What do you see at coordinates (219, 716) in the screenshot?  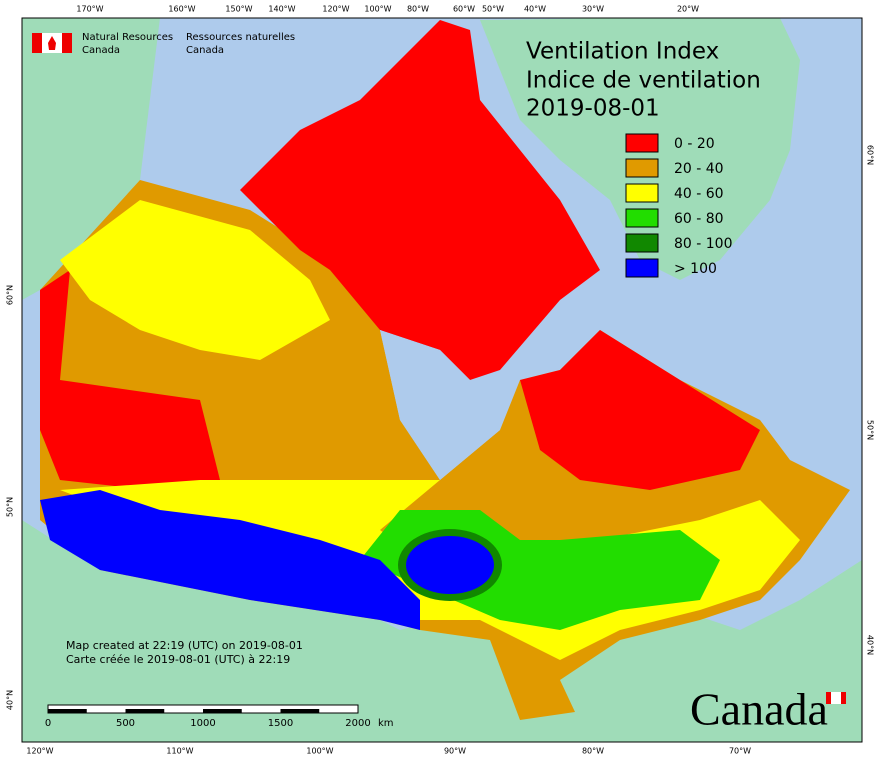 I see `scale-bar: 0 500 1000 1500 2000 km` at bounding box center [219, 716].